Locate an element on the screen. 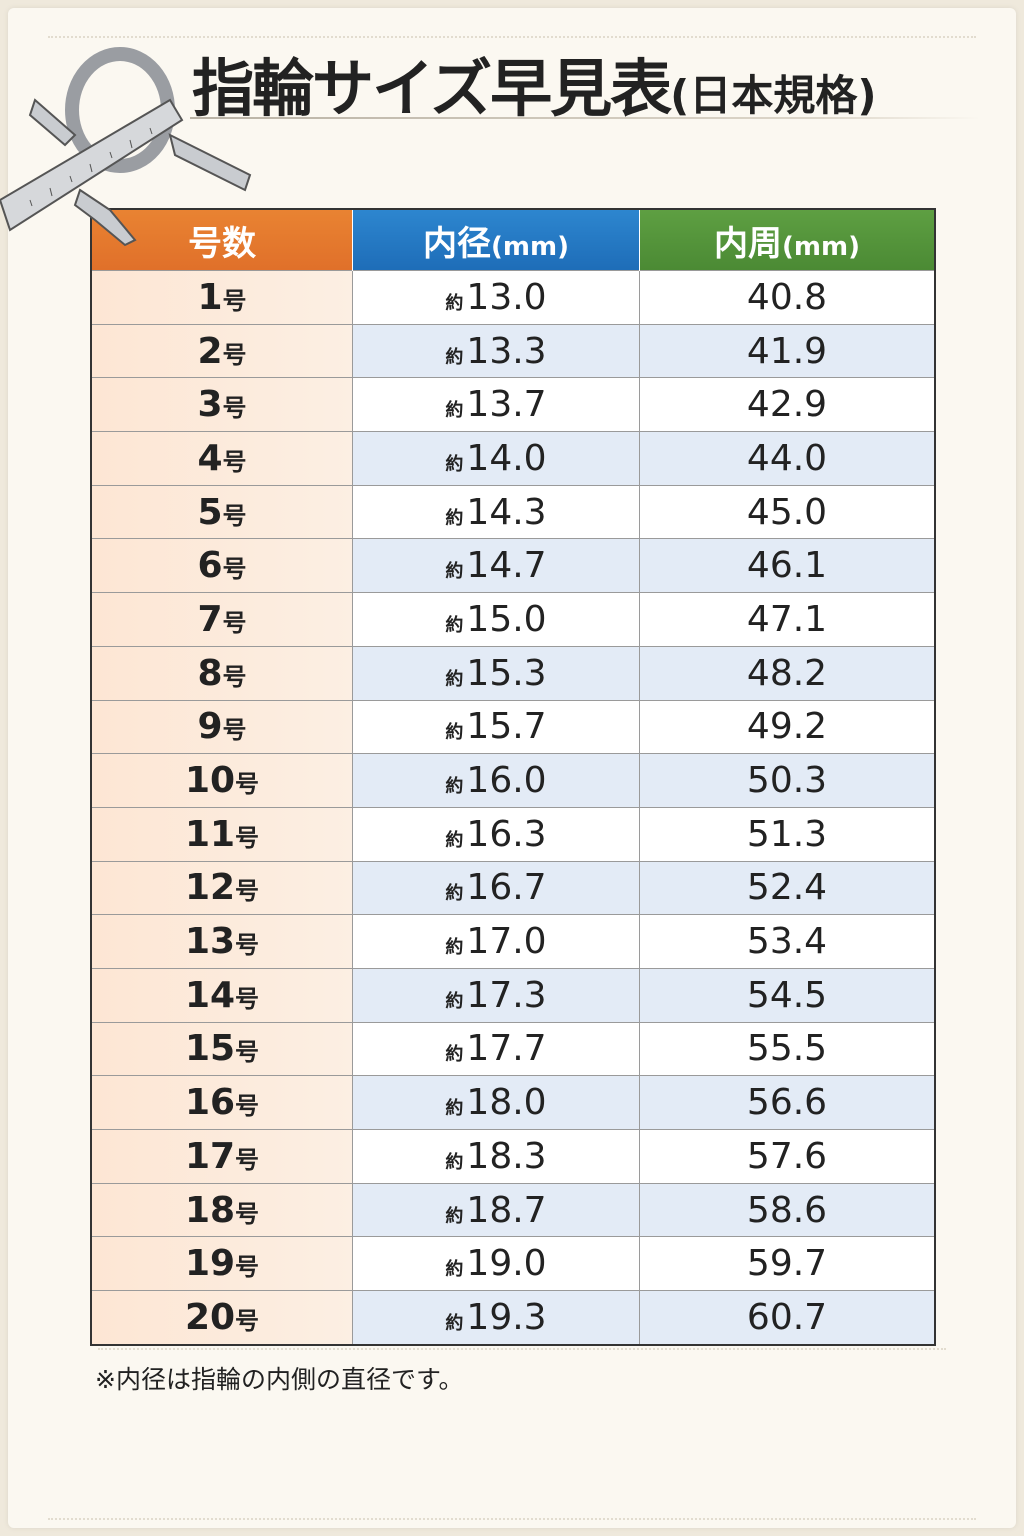 This screenshot has height=1536, width=1024. size-cell: 5号 is located at coordinates (221, 511).